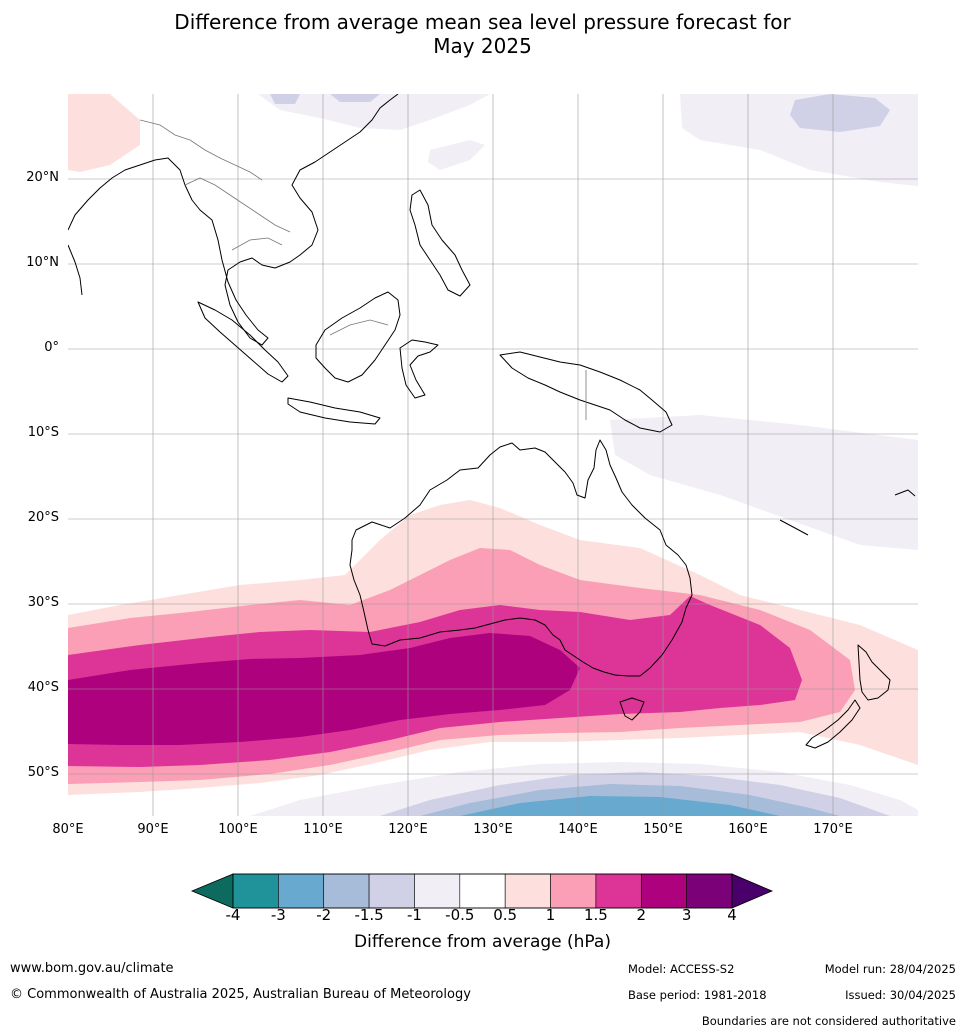 This screenshot has height=1035, width=965. What do you see at coordinates (641, 915) in the screenshot?
I see `colorbar-tick-label: 2` at bounding box center [641, 915].